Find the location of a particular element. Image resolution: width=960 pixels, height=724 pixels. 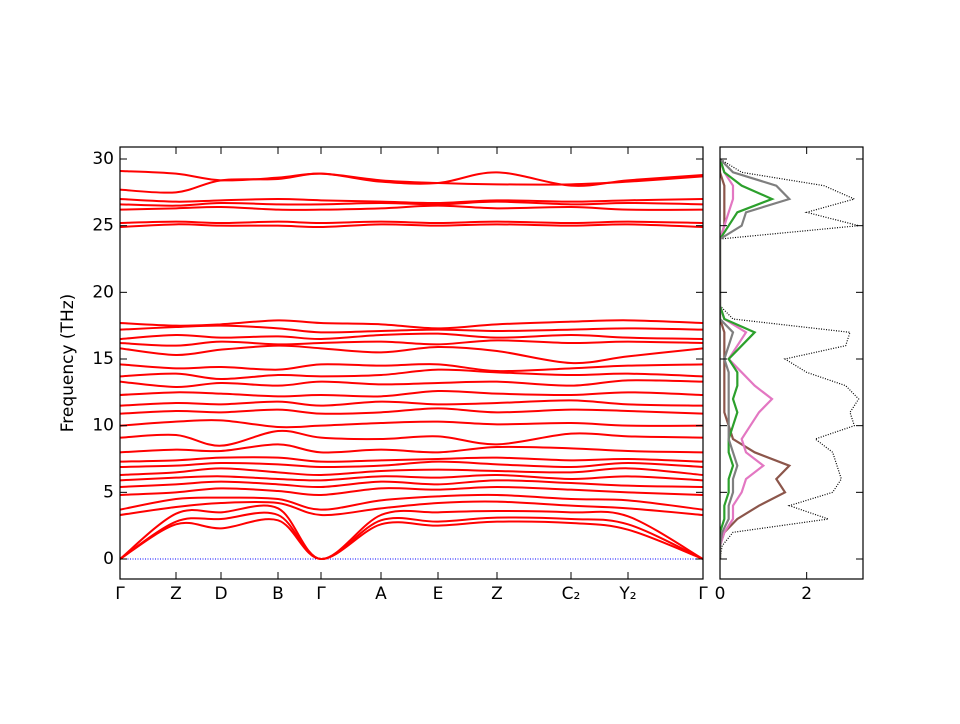

axes-frame is located at coordinates (791, 363).